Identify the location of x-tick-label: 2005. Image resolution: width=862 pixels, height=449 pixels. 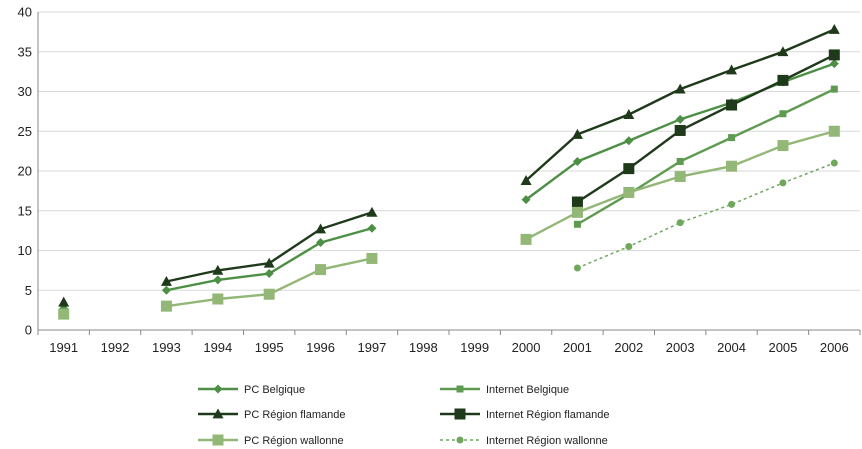
(782, 347).